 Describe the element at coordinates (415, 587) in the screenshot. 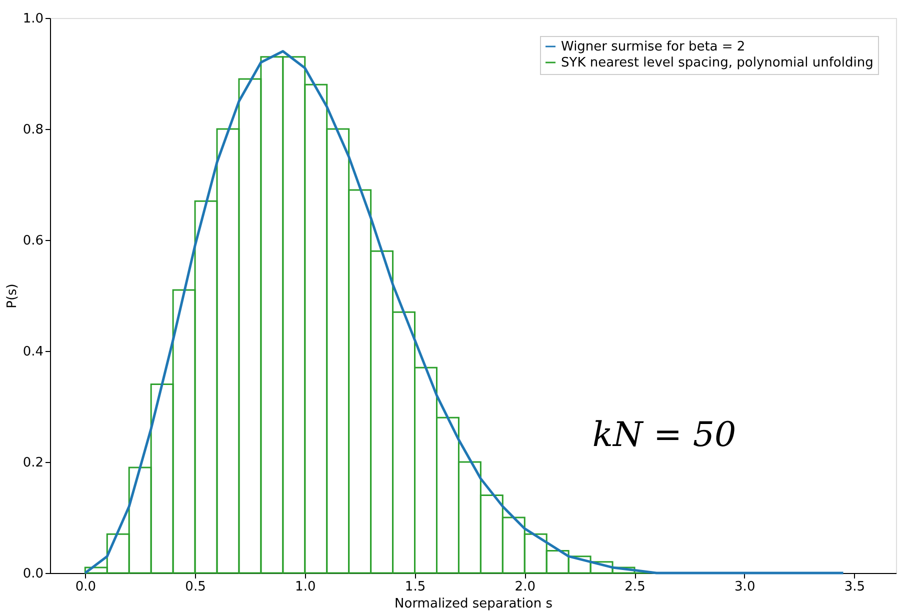

I see `x-tick-label: 1.5` at that location.